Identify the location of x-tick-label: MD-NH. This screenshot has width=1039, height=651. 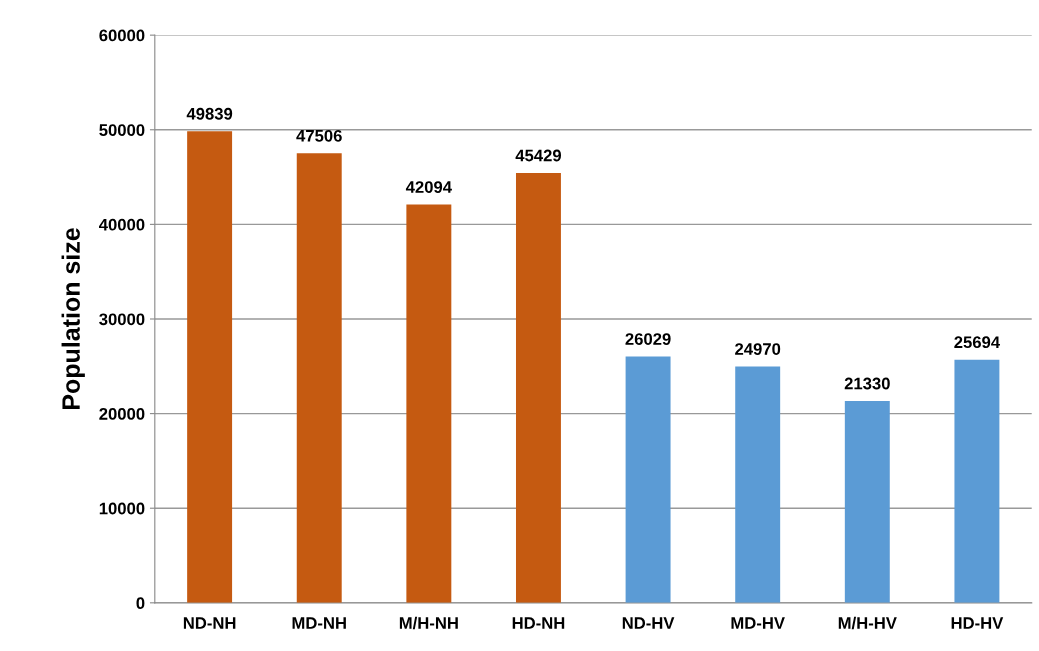
(319, 623).